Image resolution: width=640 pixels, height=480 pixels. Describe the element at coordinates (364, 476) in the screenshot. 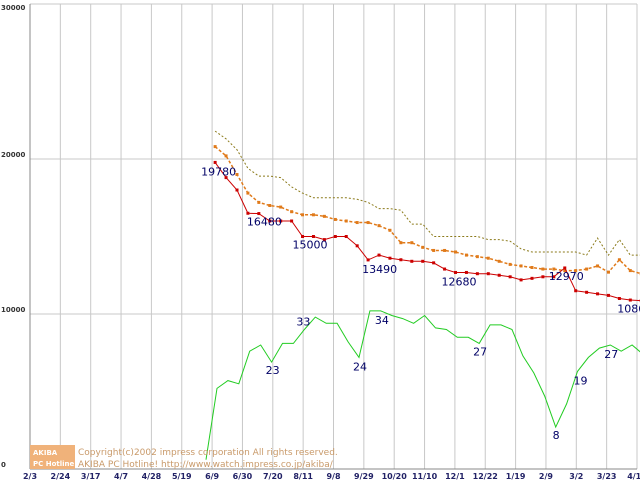

I see `x-tick-label: 9/29` at that location.